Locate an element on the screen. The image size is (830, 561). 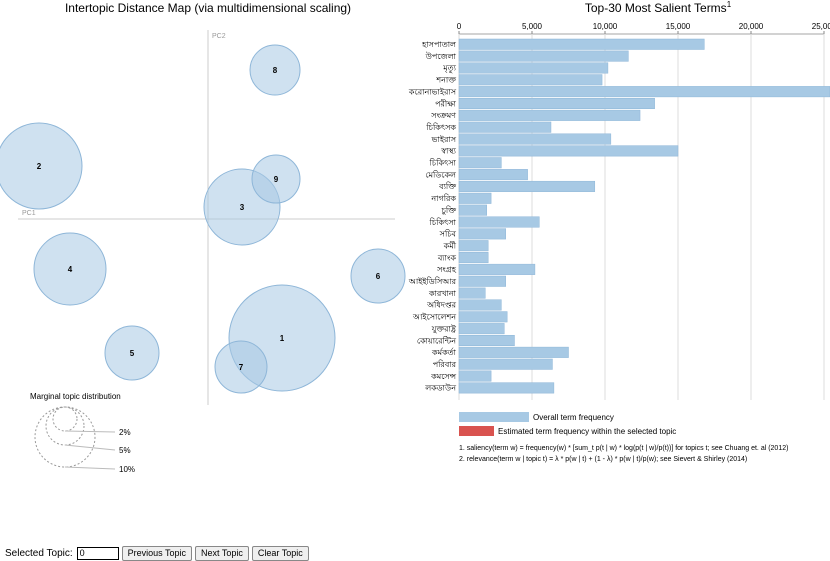
previous-topic-button: Previous Topic is located at coordinates (157, 553).